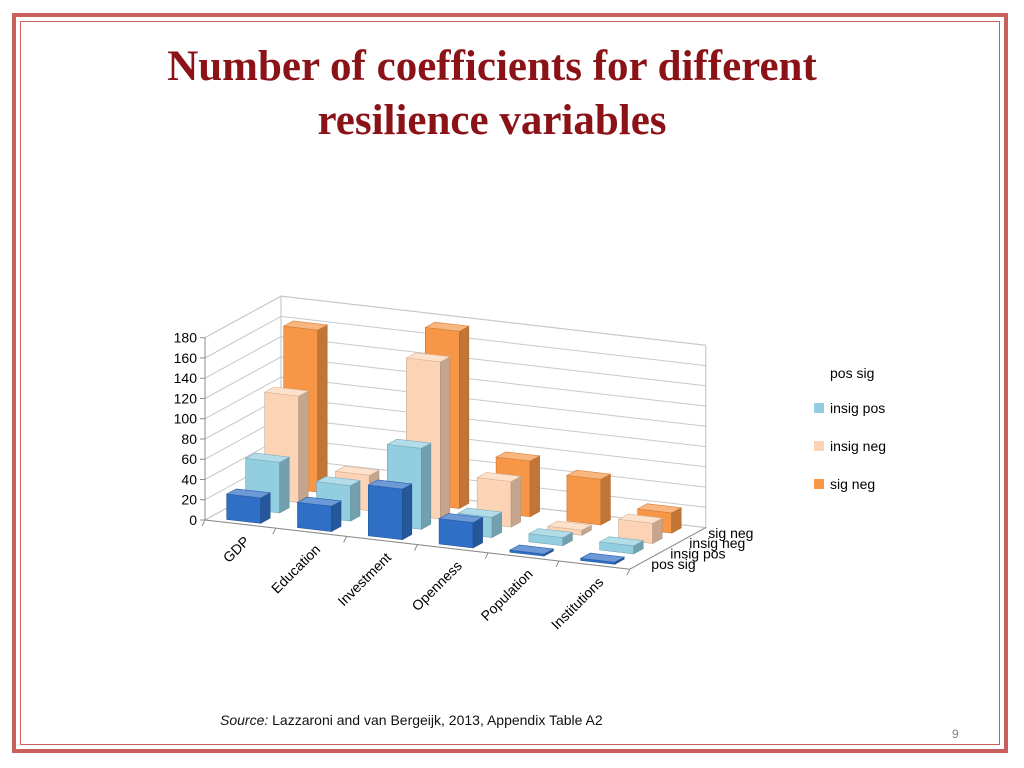  I want to click on title-line-1: Number of coefficients for different, so click(492, 66).